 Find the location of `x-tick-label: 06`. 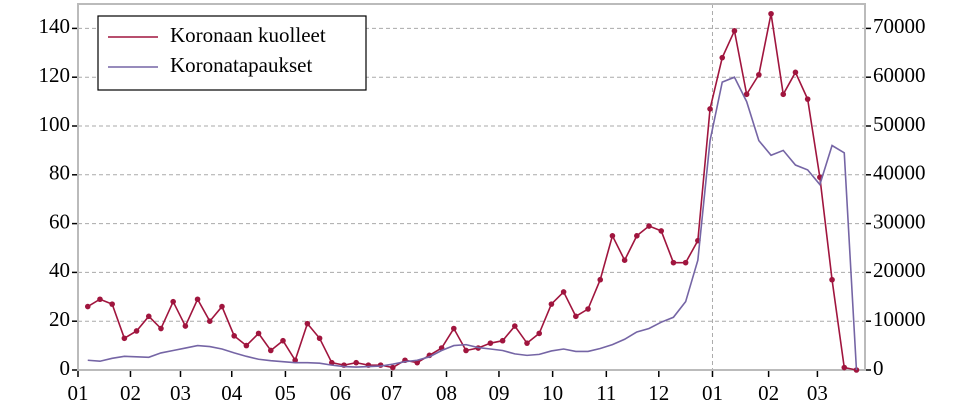

x-tick-label: 06 is located at coordinates (340, 393).